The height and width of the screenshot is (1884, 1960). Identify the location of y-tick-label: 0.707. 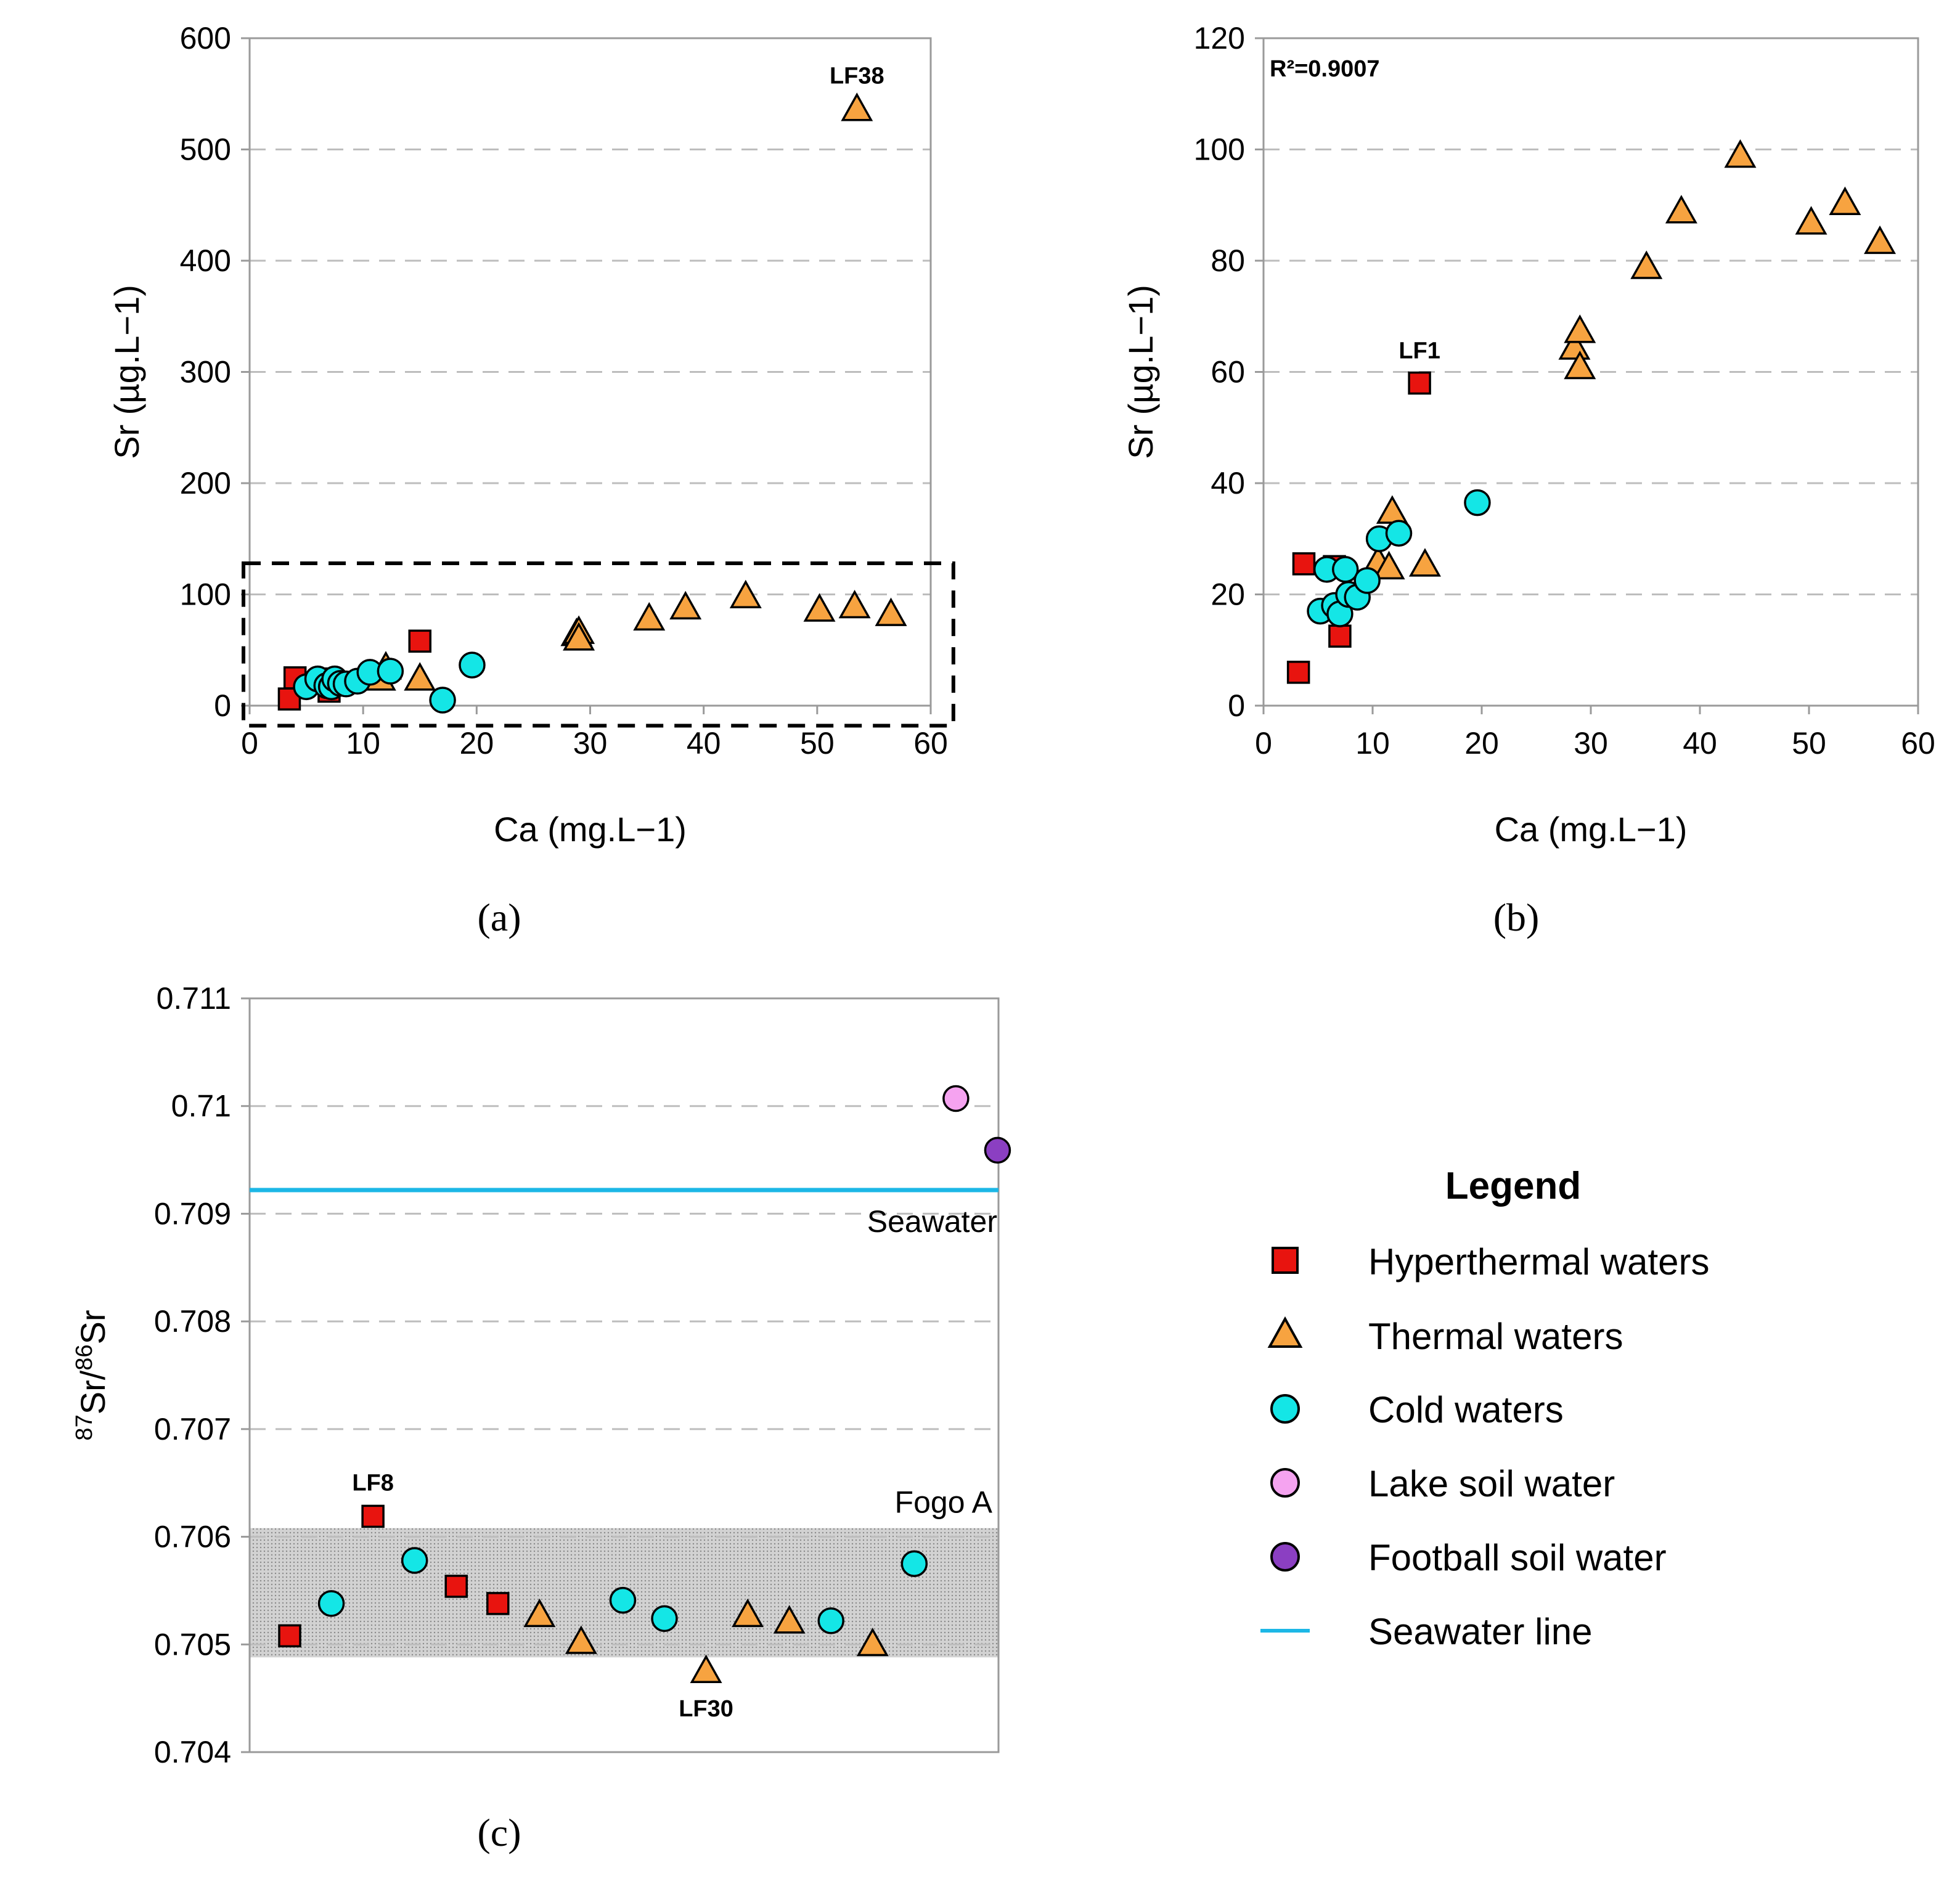
(192, 1429).